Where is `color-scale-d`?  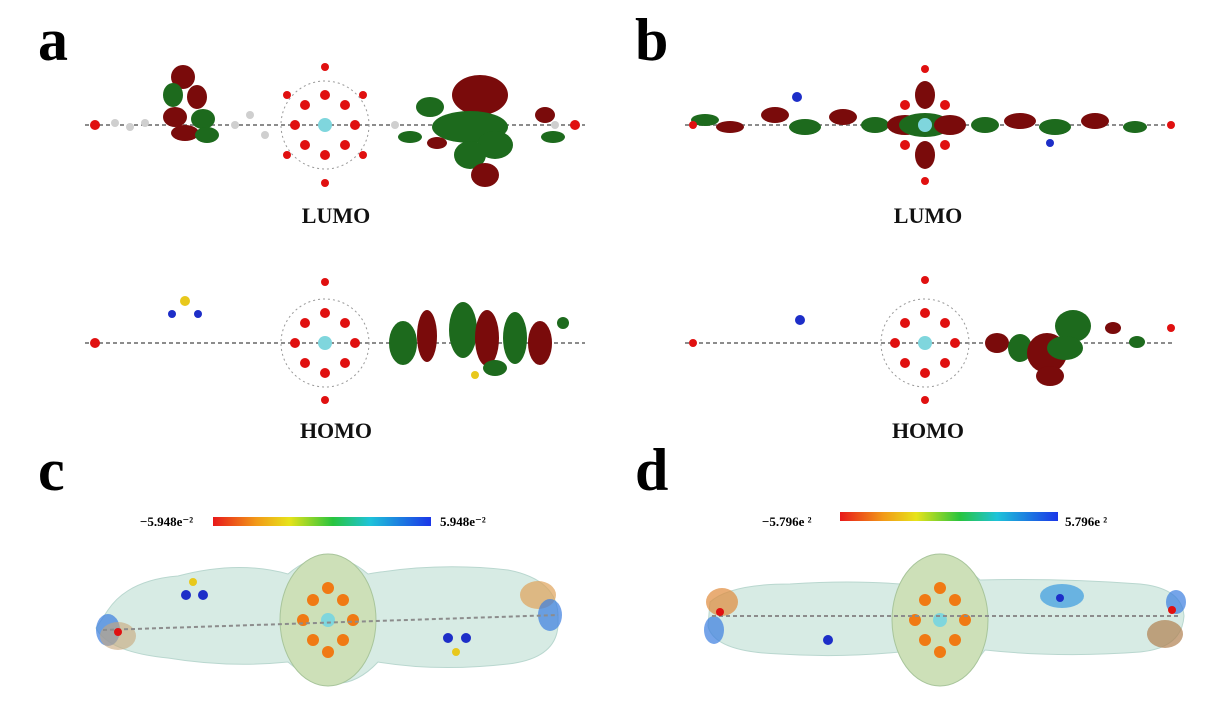
color-scale-d is located at coordinates (949, 516).